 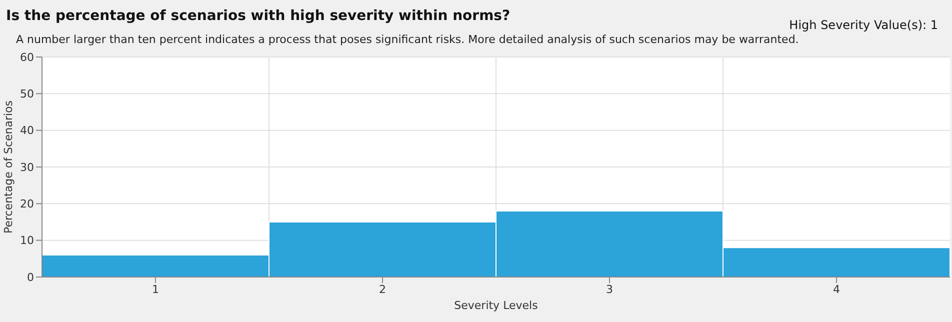 I want to click on y-tick-label: 50, so click(x=27, y=94).